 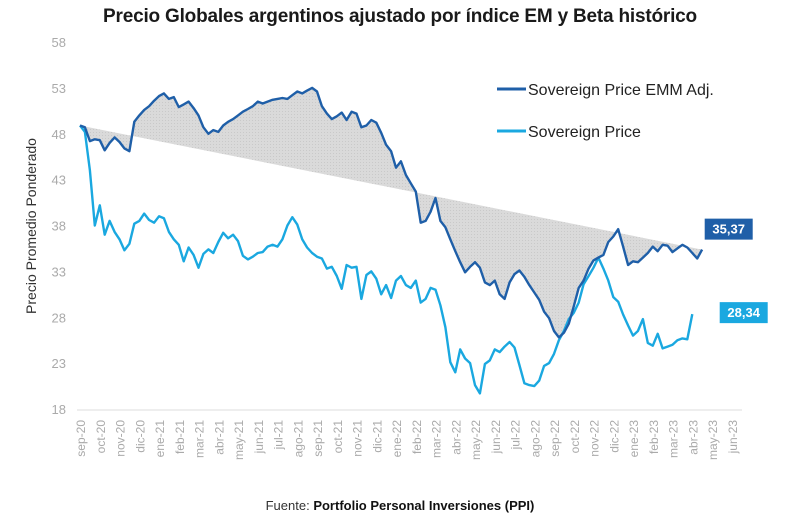 I want to click on x-tick-label: feb-21, so click(x=180, y=437).